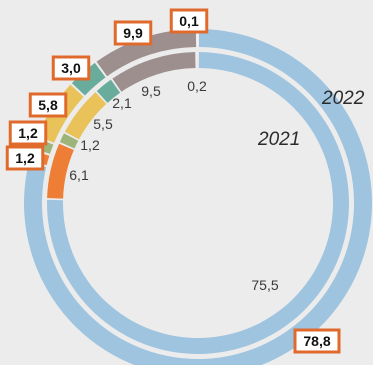 The image size is (373, 365). Describe the element at coordinates (151, 91) in the screenshot. I see `data-label-2021-gray: 9,5` at that location.